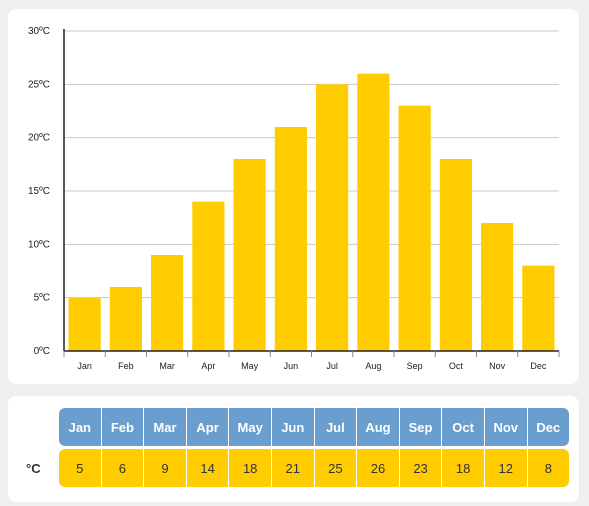 This screenshot has width=589, height=506. Describe the element at coordinates (39, 244) in the screenshot. I see `y-tick-label: 10ºC` at that location.